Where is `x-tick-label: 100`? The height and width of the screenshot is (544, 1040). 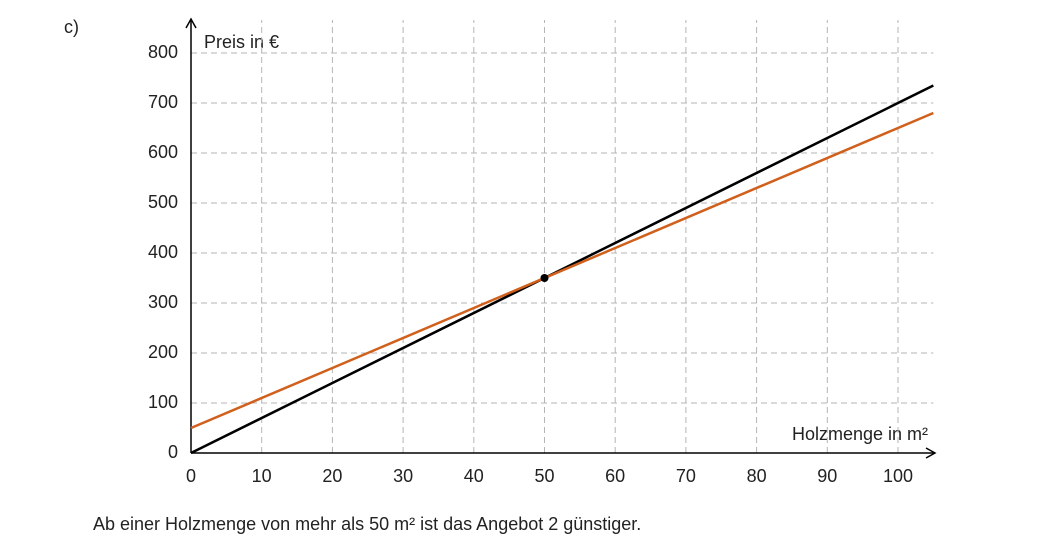 x-tick-label: 100 is located at coordinates (898, 476).